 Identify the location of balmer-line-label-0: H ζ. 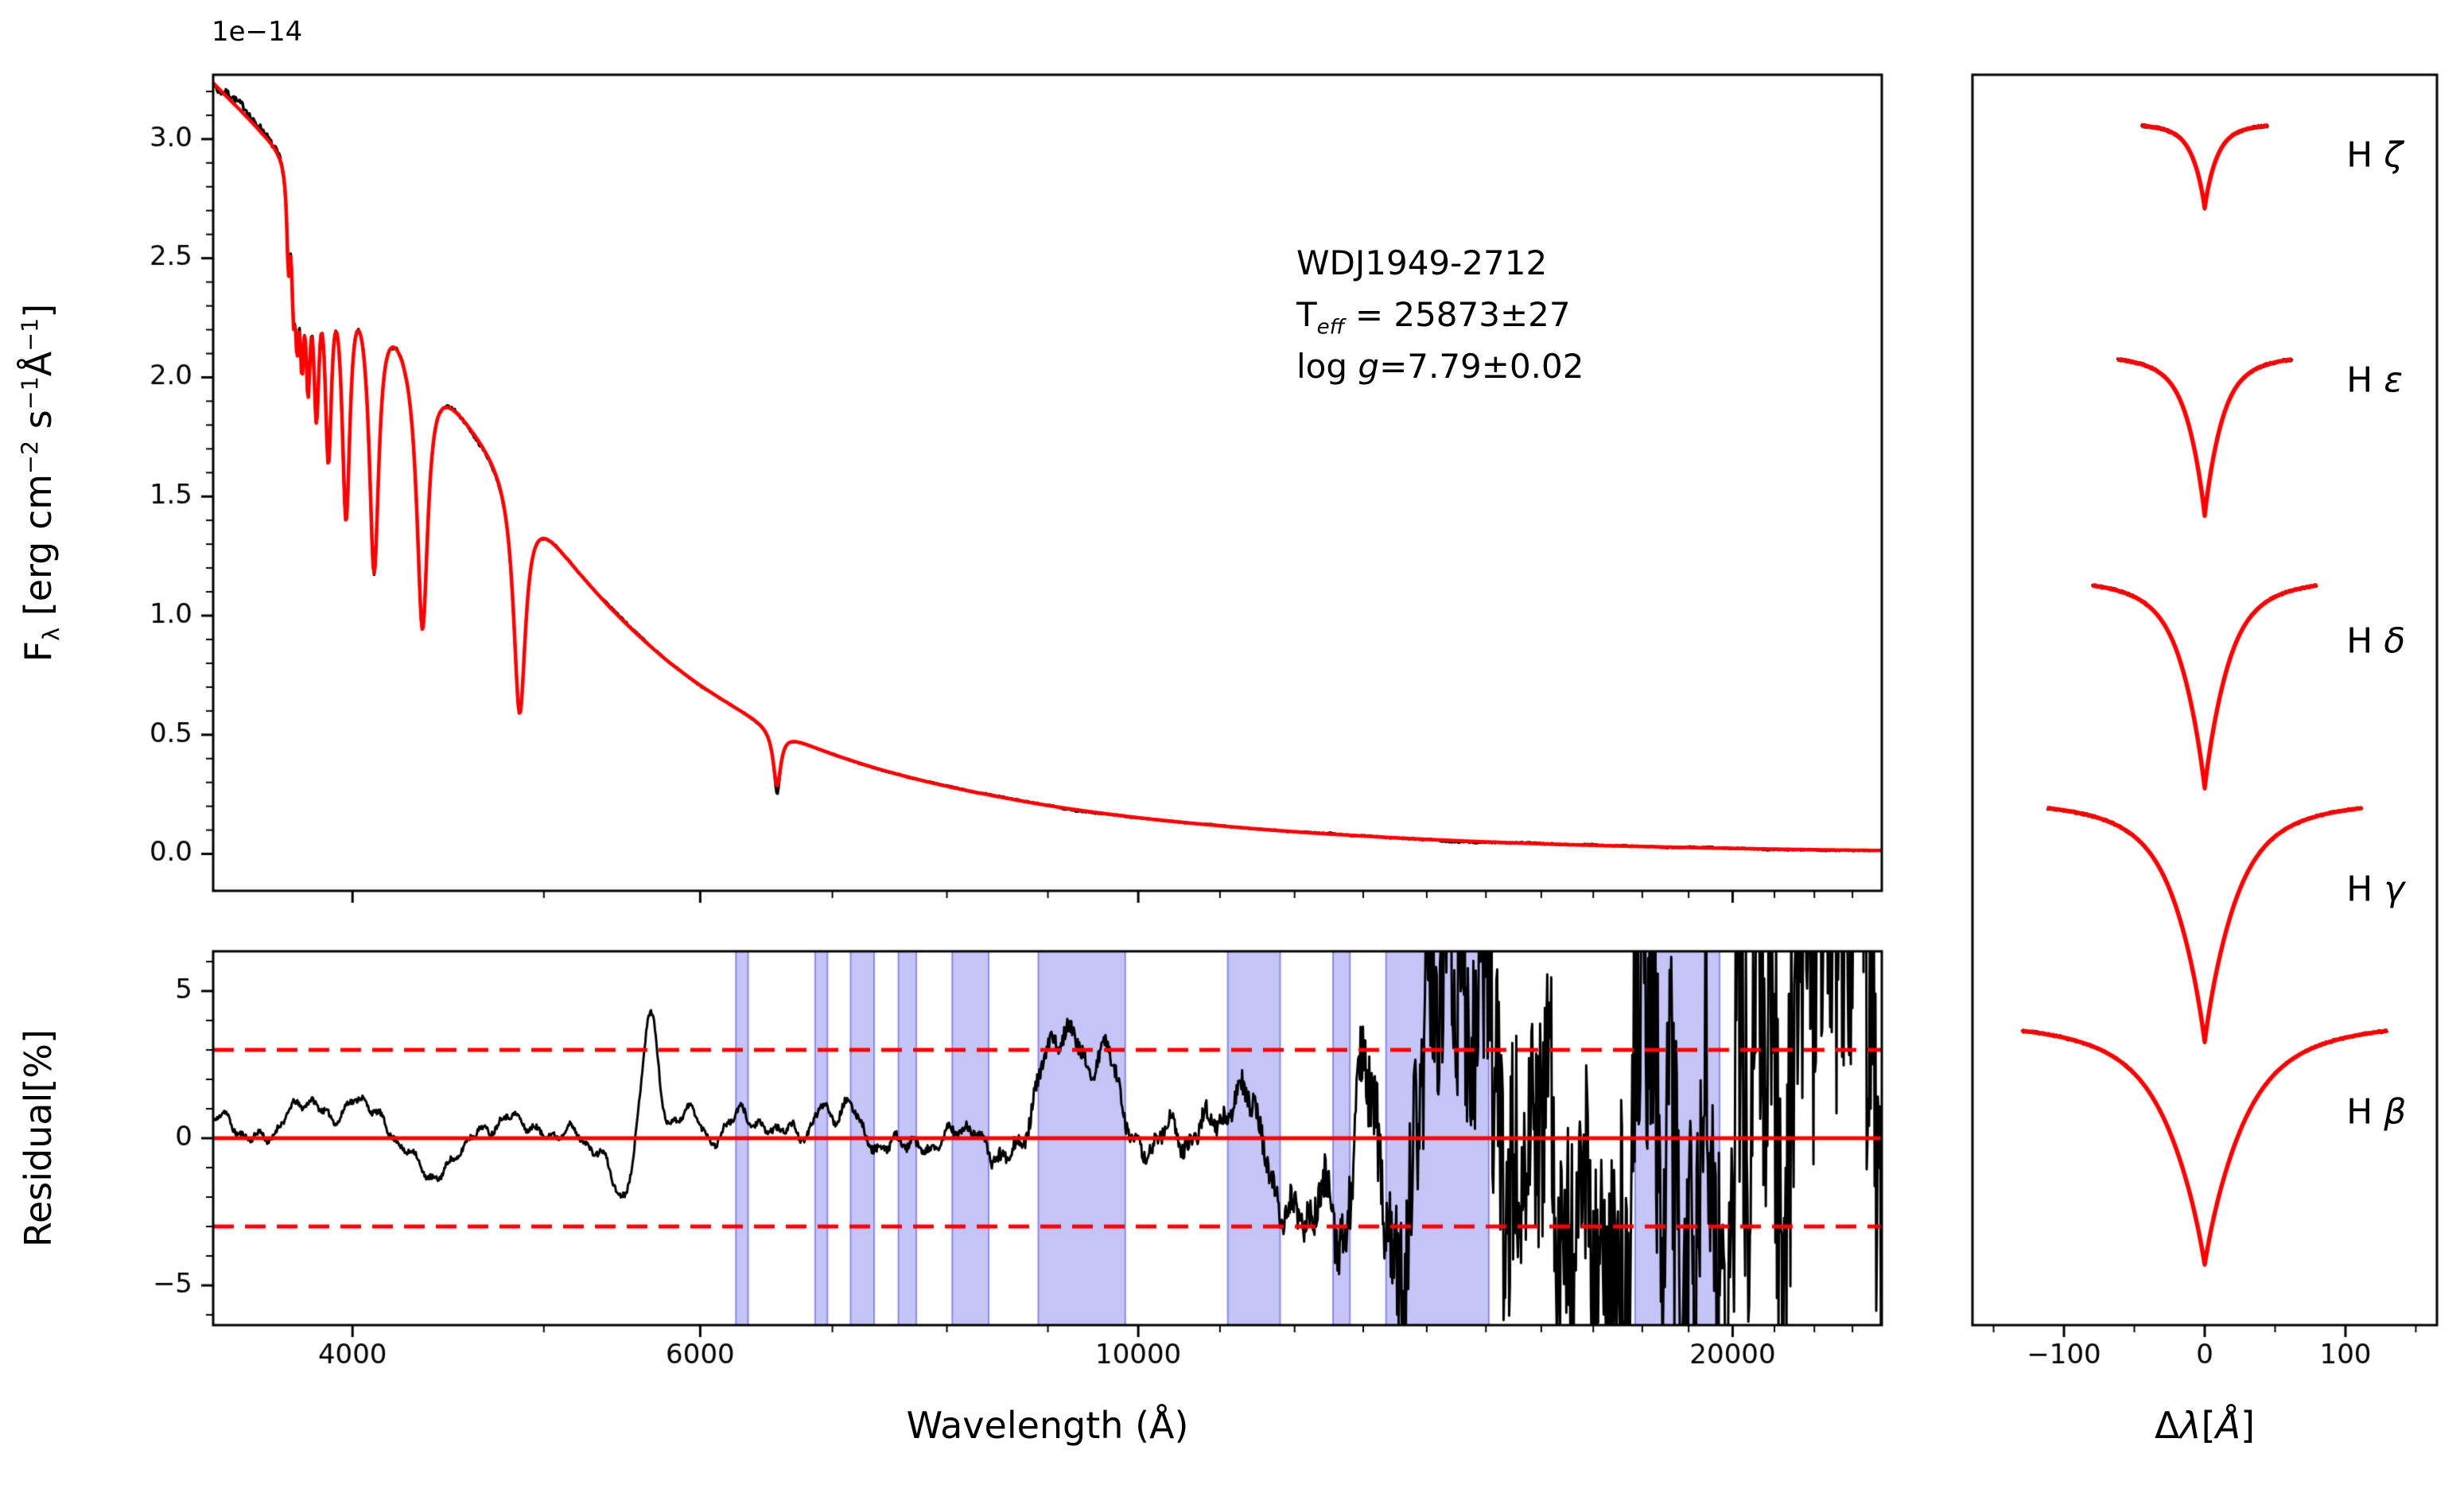
(2375, 155).